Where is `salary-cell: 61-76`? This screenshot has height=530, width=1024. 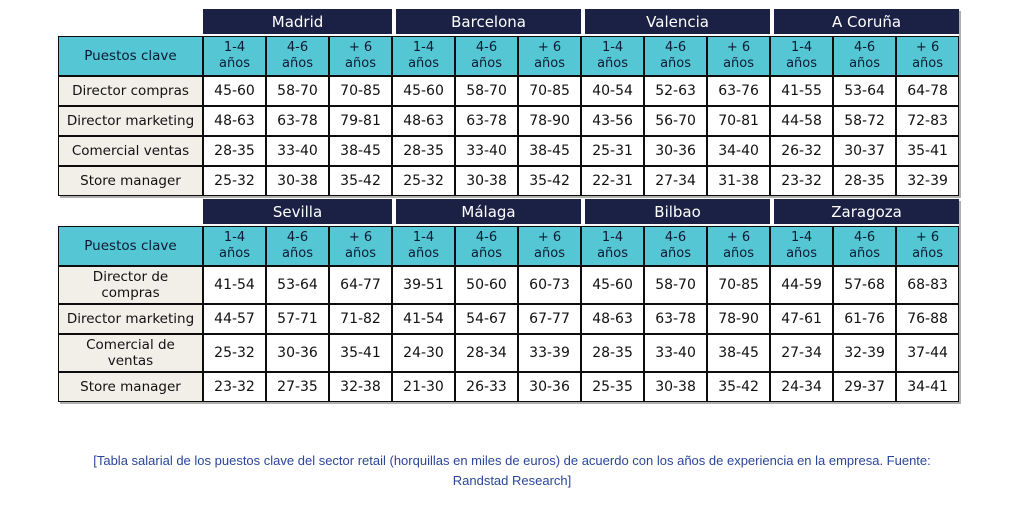
salary-cell: 61-76 is located at coordinates (865, 319).